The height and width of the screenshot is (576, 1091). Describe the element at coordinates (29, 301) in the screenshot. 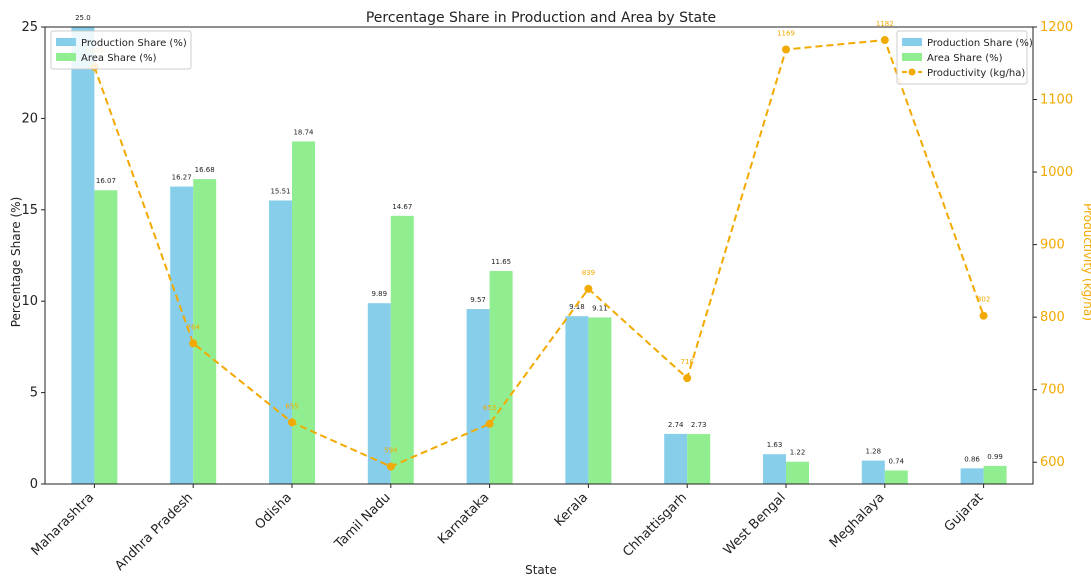

I see `y-tick-label: 10` at that location.